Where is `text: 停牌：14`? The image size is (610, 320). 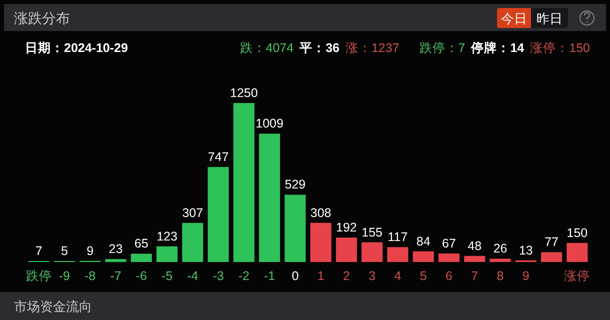 text: 停牌：14 is located at coordinates (497, 47).